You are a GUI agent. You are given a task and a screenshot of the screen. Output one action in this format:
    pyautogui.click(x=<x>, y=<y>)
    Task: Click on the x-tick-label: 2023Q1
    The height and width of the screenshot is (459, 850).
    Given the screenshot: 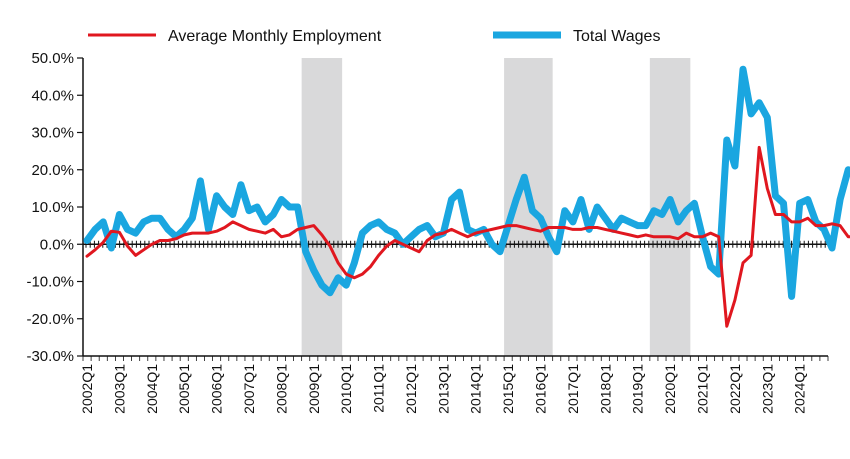 What is the action you would take?
    pyautogui.click(x=767, y=389)
    